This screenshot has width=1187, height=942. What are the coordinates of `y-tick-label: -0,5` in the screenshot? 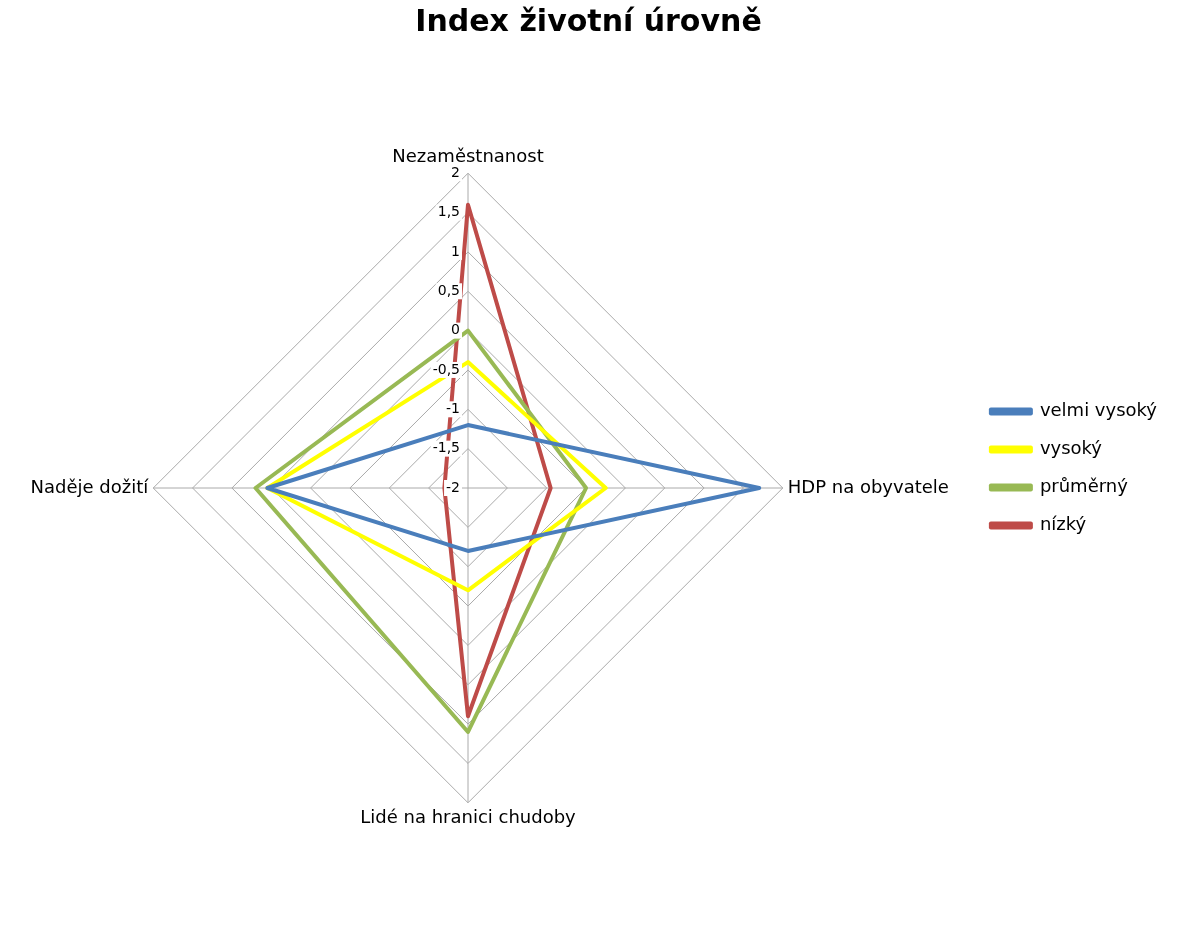 It's located at (446, 368).